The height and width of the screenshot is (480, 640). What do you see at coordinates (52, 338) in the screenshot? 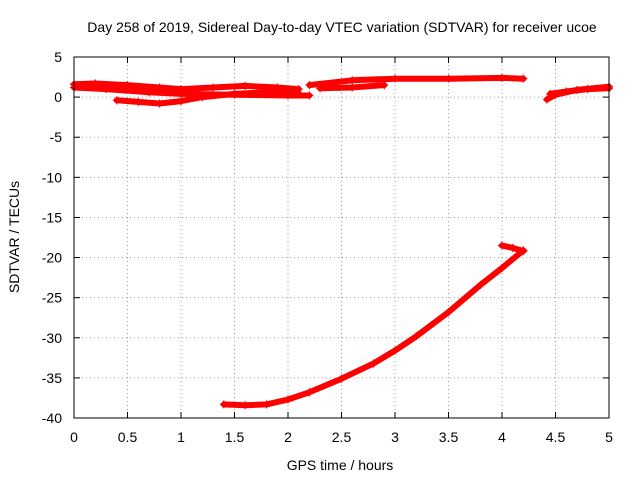
I see `y-tick-label: -30` at bounding box center [52, 338].